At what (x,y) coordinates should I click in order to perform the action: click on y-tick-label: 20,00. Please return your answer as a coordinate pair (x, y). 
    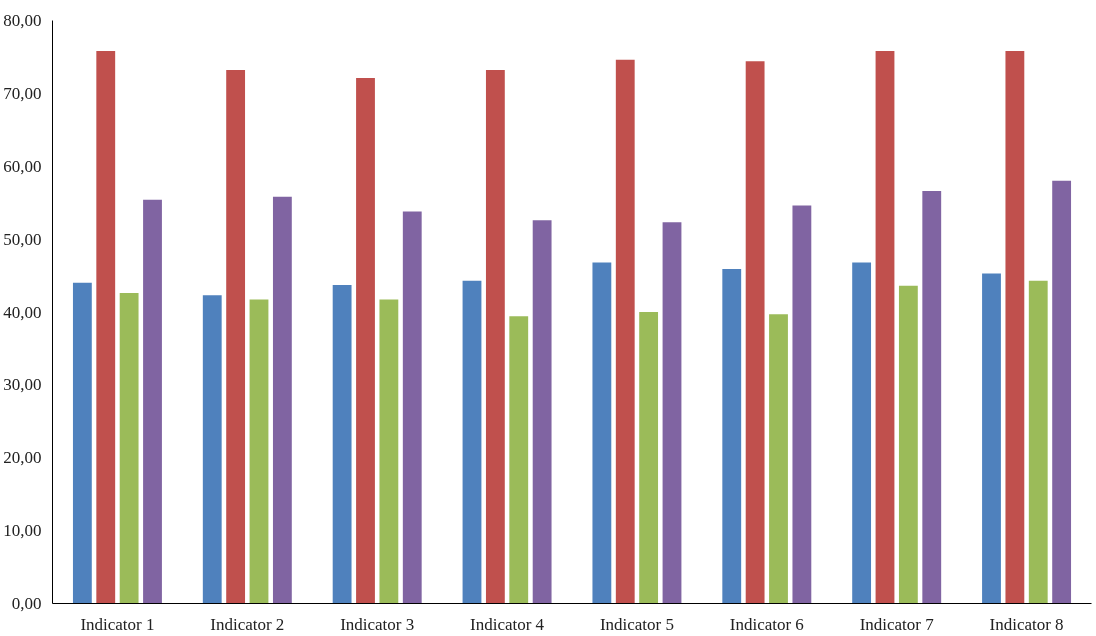
    Looking at the image, I should click on (22, 458).